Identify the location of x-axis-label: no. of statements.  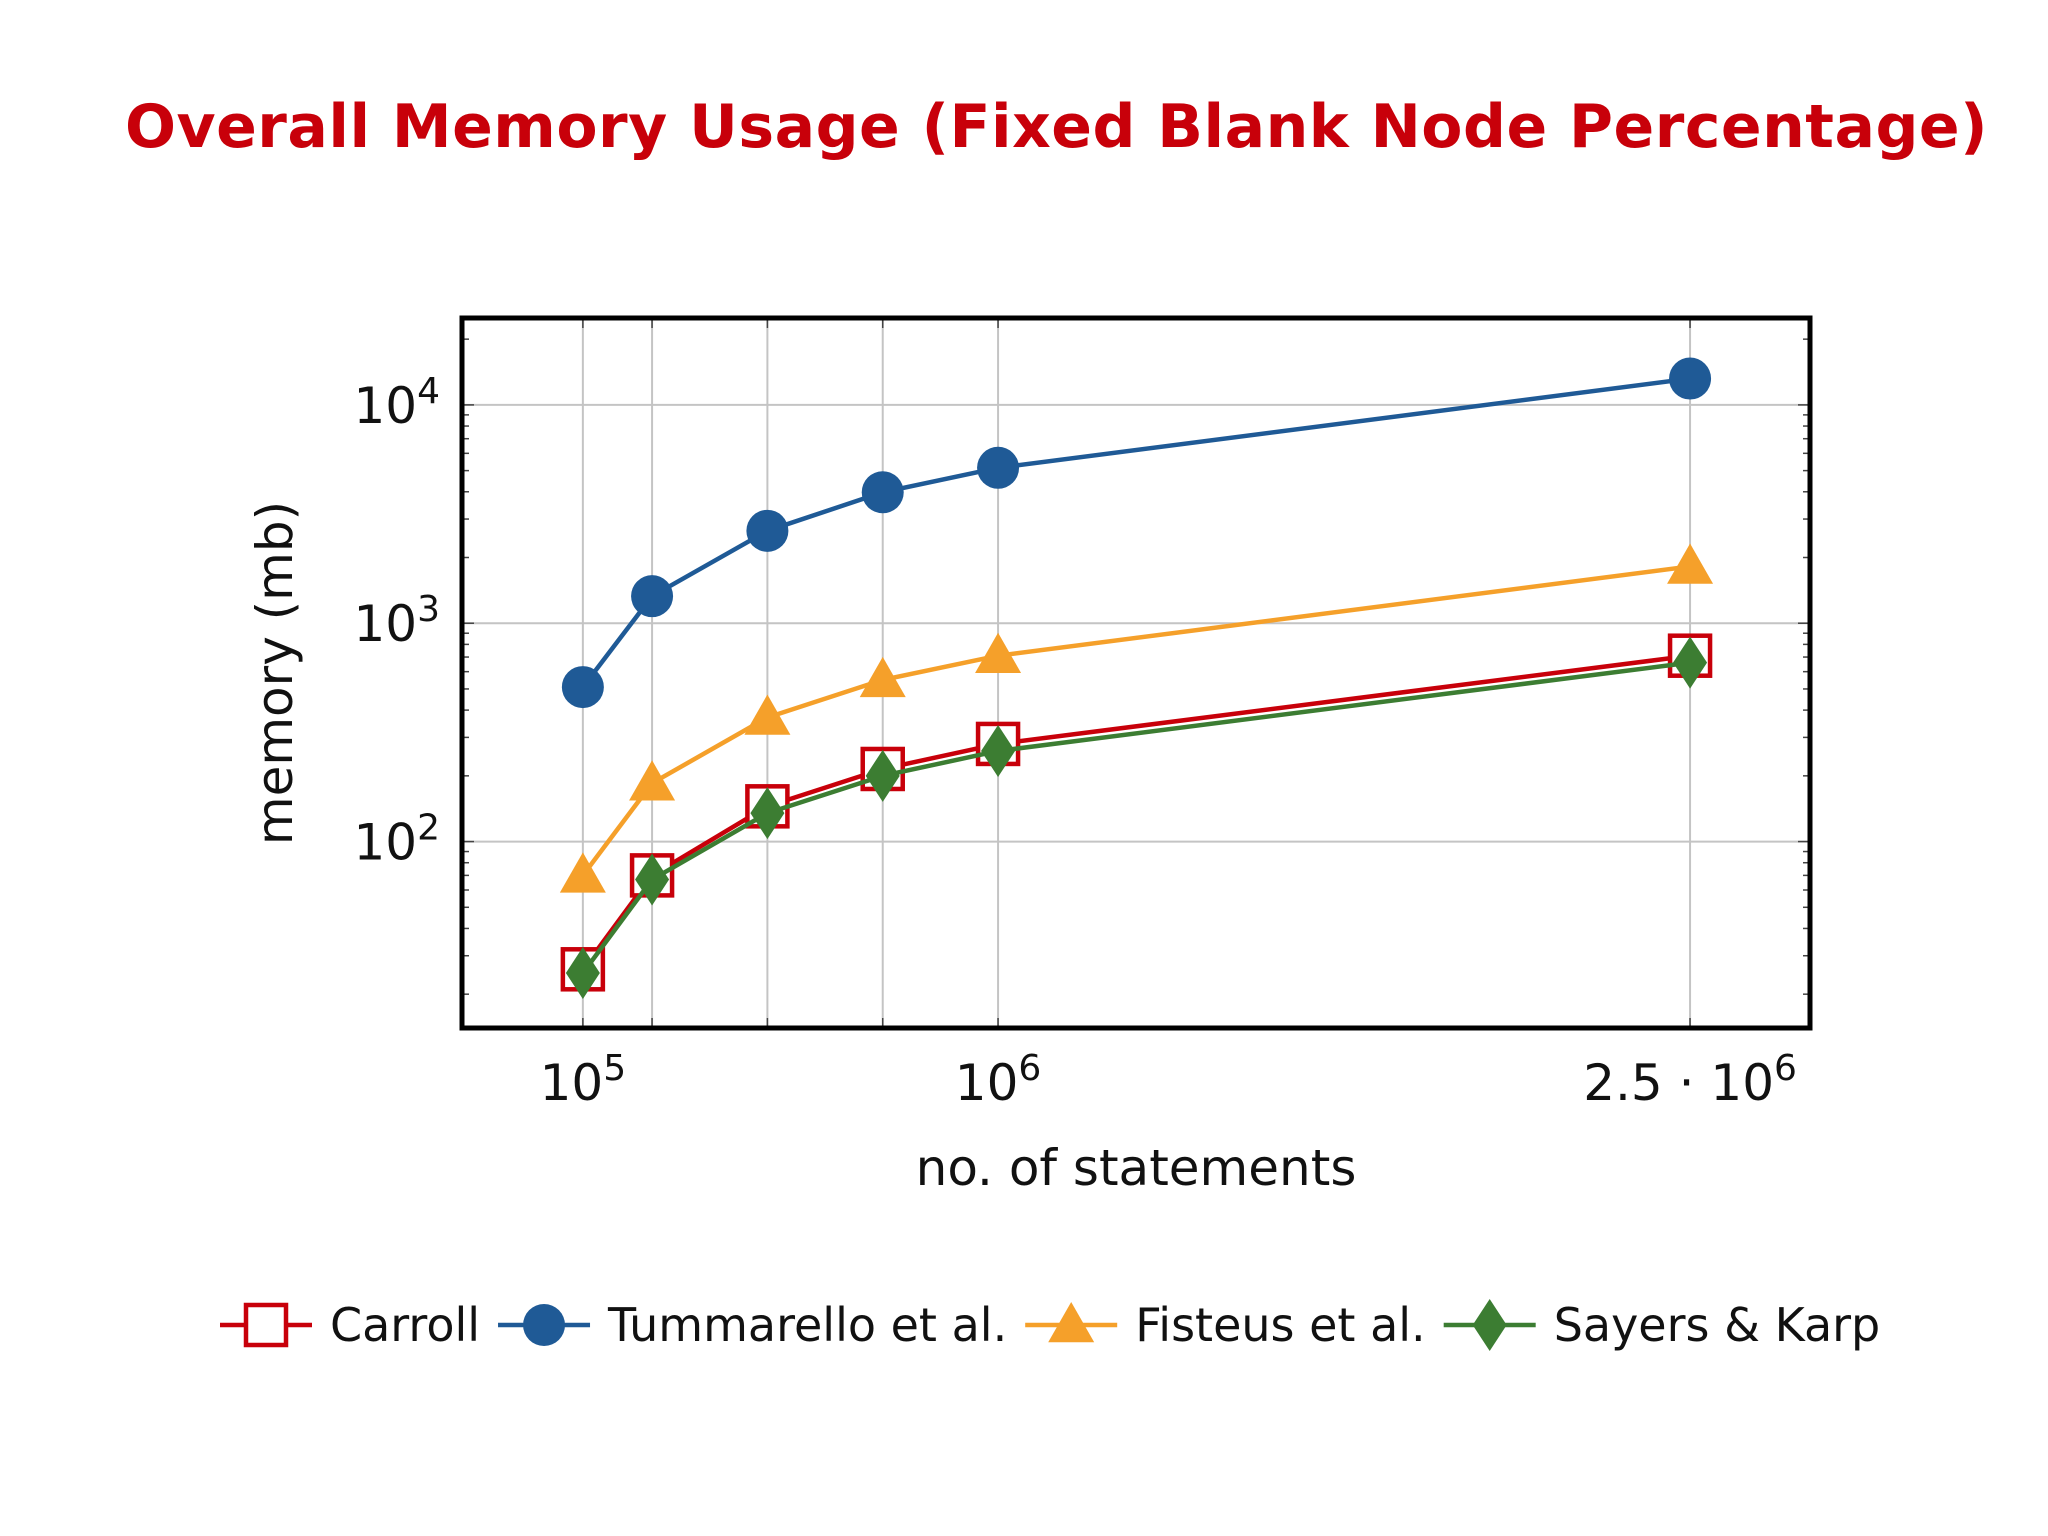
(1136, 1168).